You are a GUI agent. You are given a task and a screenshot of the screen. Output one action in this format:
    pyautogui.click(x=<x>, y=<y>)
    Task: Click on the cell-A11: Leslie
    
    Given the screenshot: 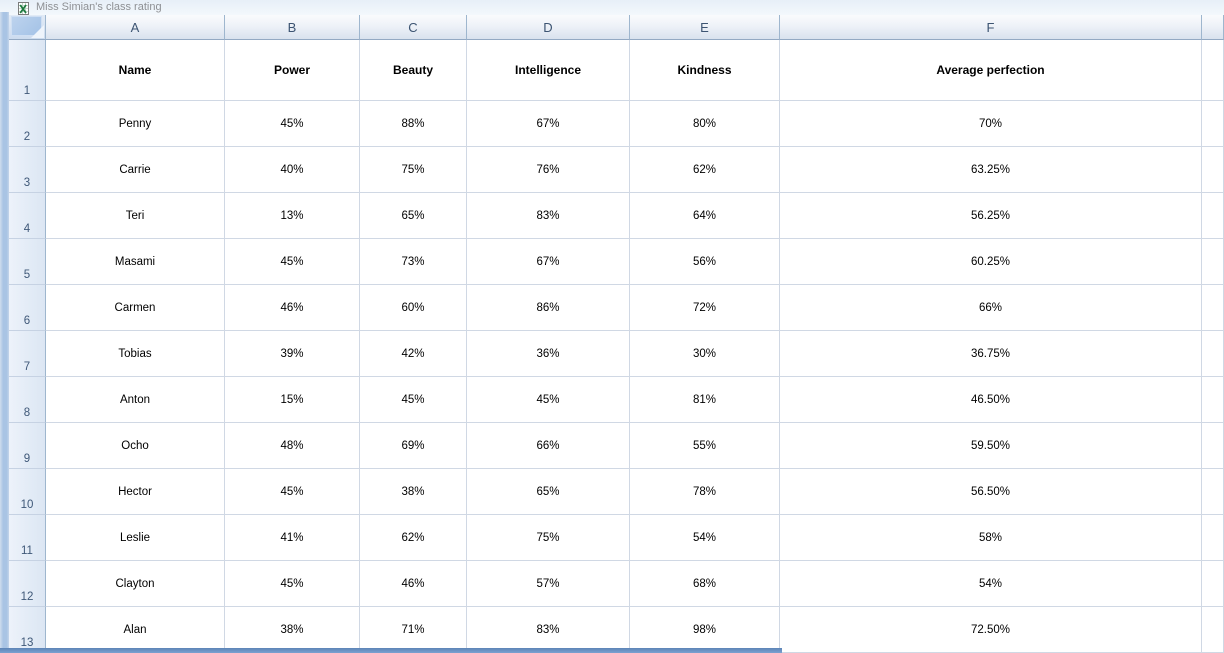 What is the action you would take?
    pyautogui.click(x=135, y=538)
    